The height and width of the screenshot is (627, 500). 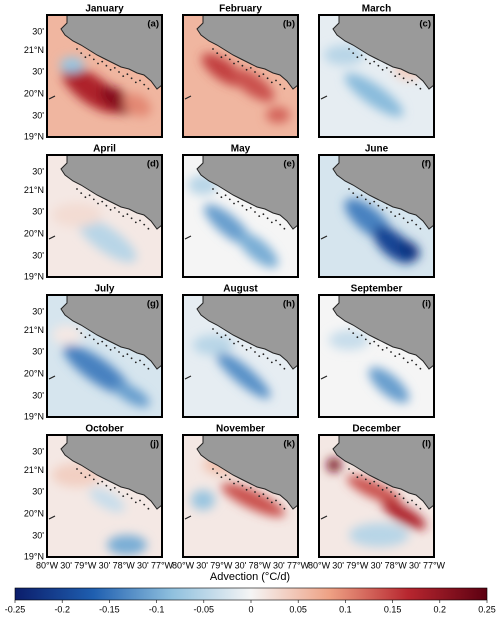 What do you see at coordinates (426, 304) in the screenshot?
I see `panel-label: (i)` at bounding box center [426, 304].